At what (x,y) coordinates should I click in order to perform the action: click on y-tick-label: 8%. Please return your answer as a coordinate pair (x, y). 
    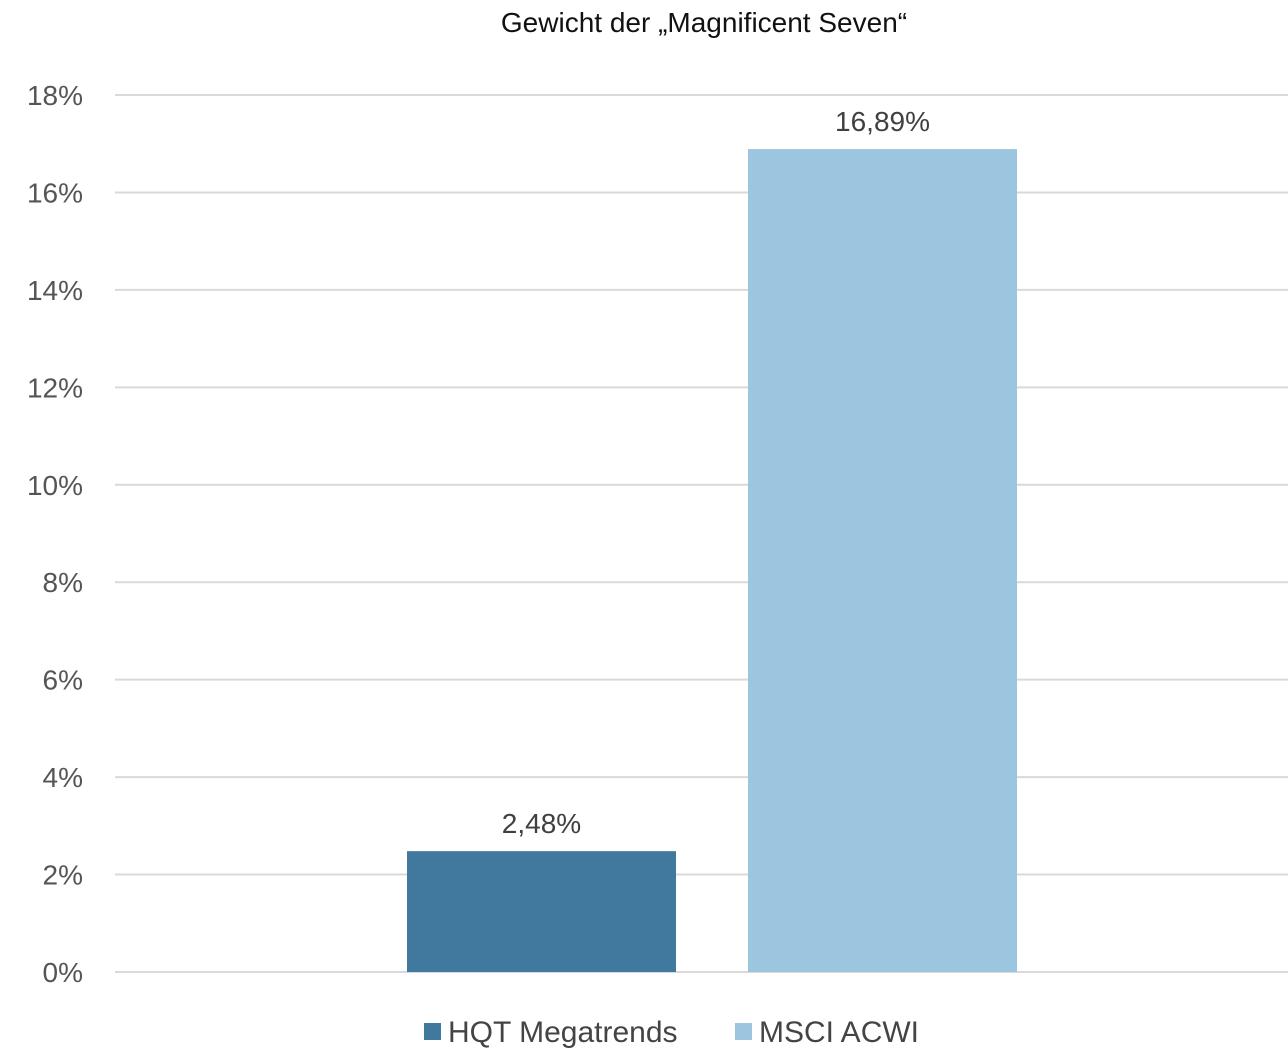
    Looking at the image, I should click on (63, 582).